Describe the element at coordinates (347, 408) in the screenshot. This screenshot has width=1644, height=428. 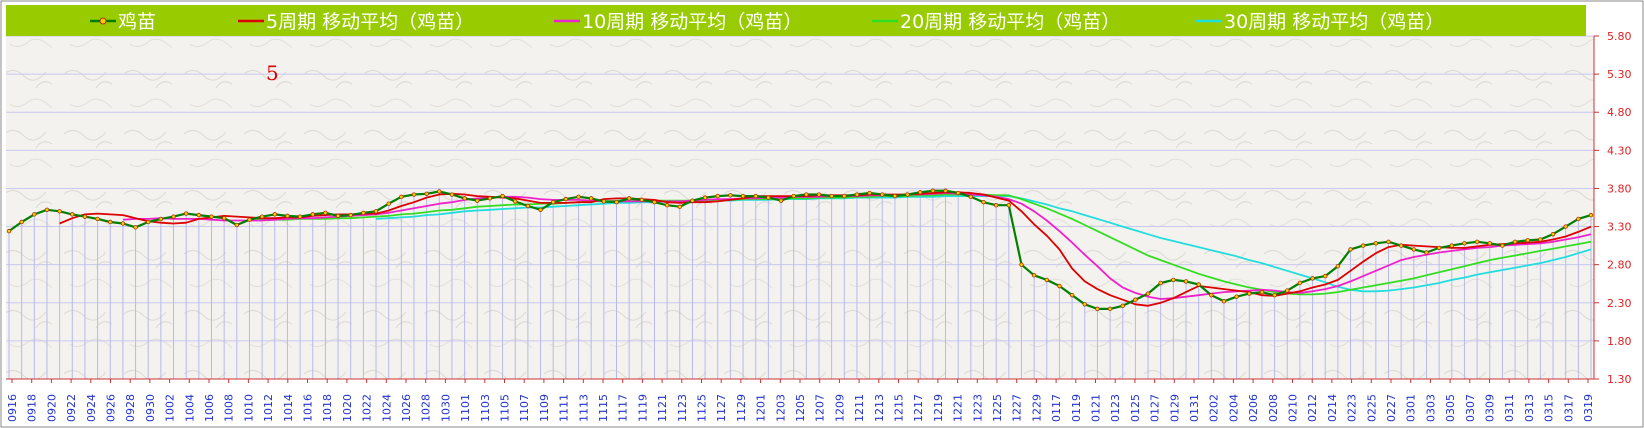
I see `x-tick-label-17: 1020` at that location.